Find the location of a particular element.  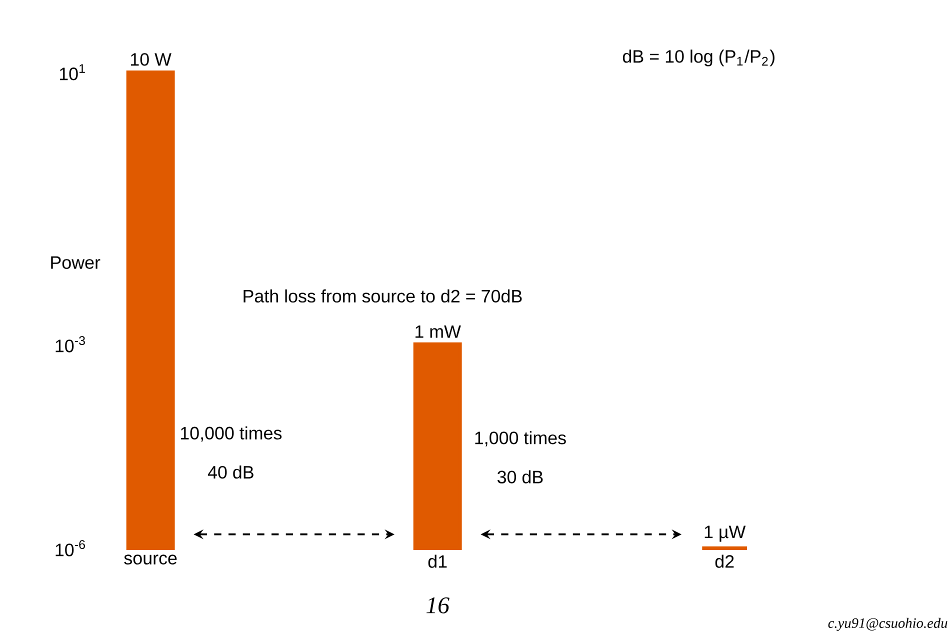

y-tick-label: 10$^{-3}$ is located at coordinates (70, 344).